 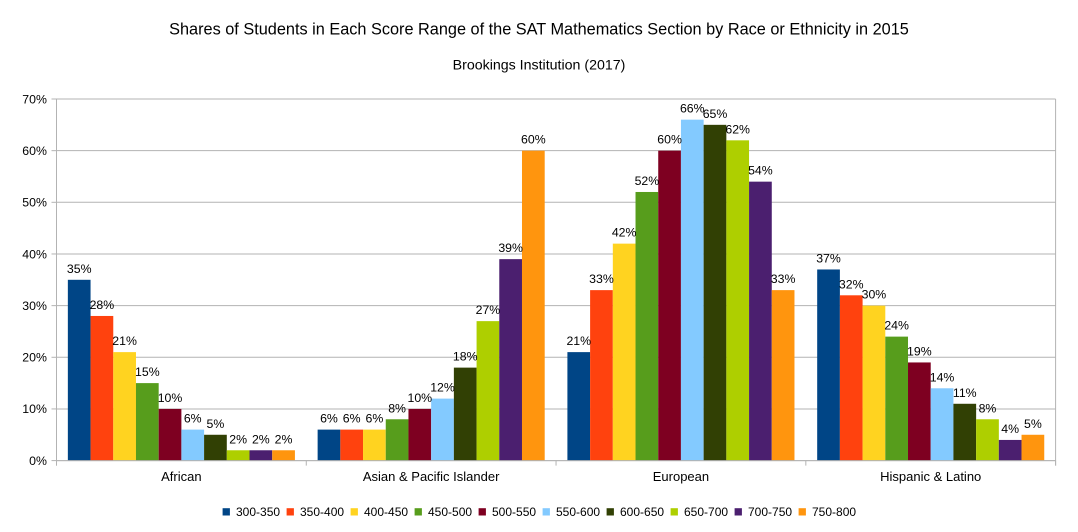 What do you see at coordinates (514, 512) in the screenshot?
I see `svg-text: 500-550` at bounding box center [514, 512].